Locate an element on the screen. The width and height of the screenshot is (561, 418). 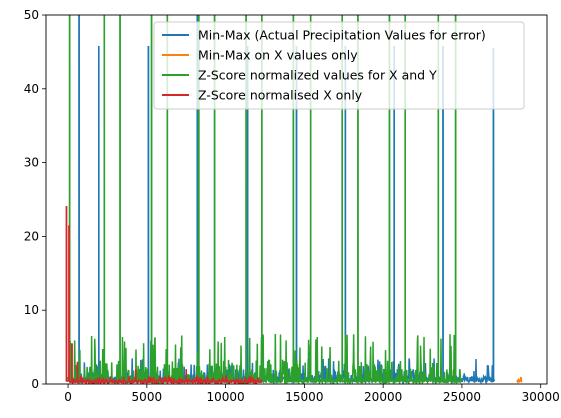
x-tick-label: 10000 is located at coordinates (226, 397).